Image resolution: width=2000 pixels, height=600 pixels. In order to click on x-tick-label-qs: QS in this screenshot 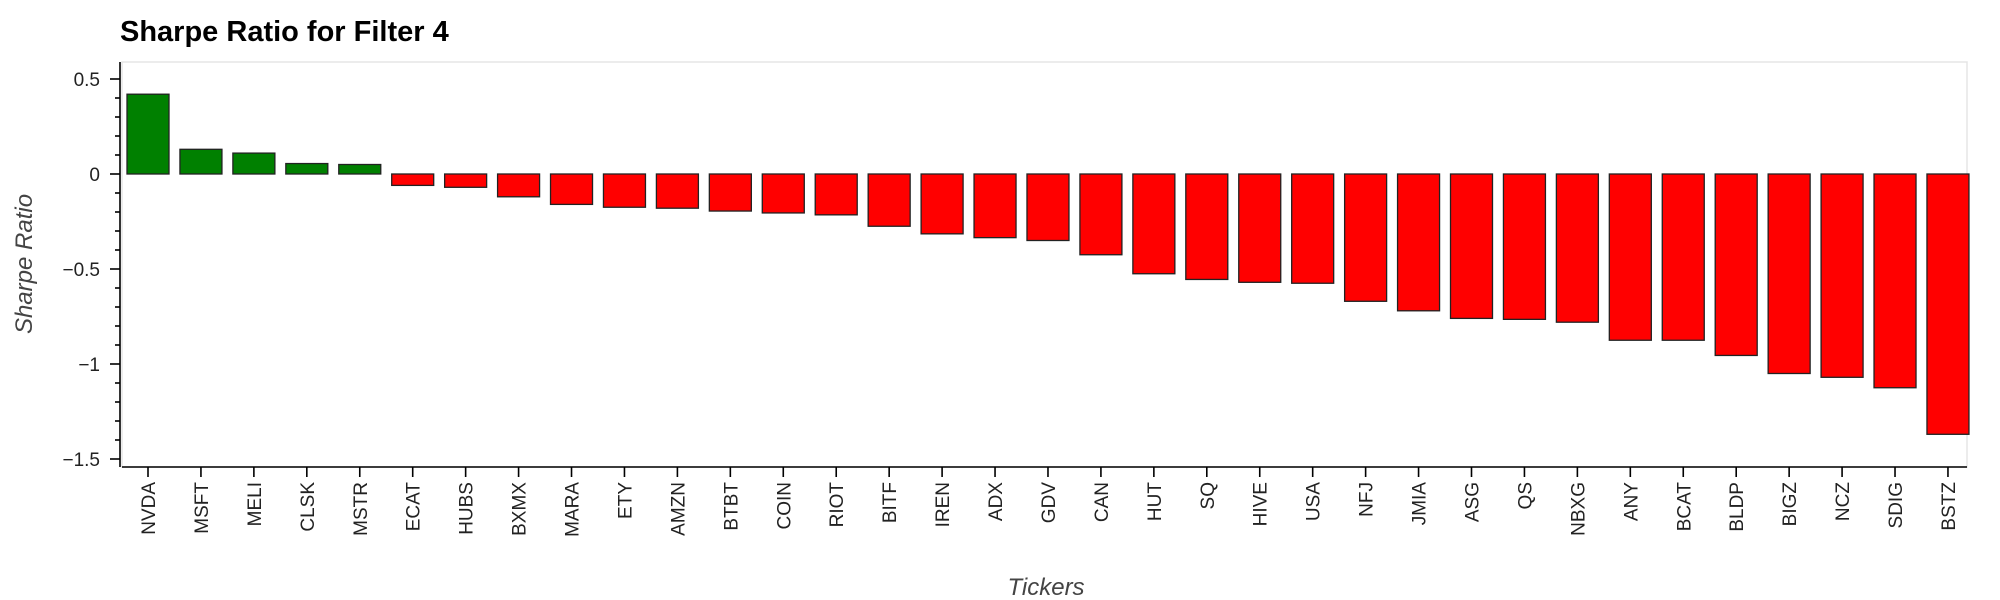, I will do `click(1525, 495)`.